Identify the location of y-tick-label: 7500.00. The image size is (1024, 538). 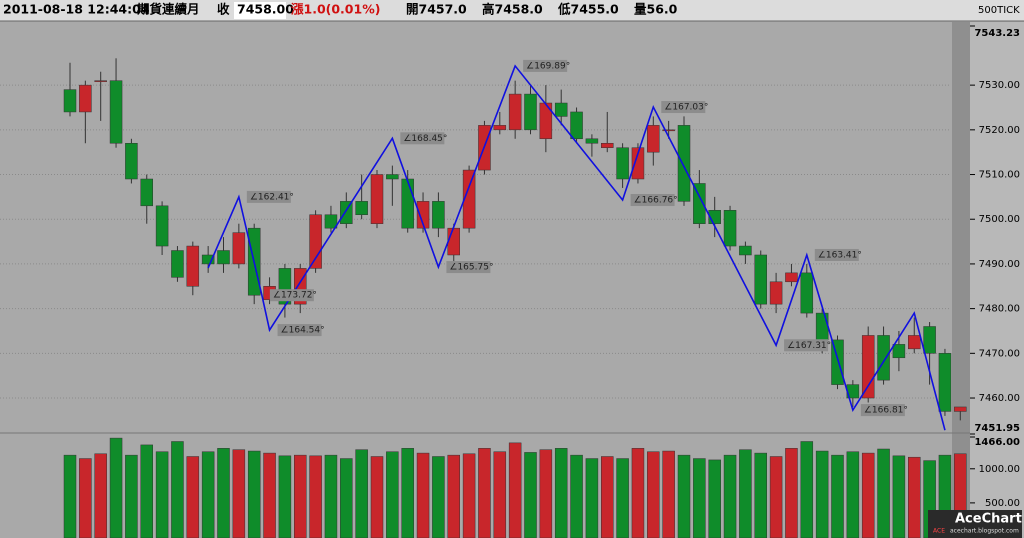
(999, 219).